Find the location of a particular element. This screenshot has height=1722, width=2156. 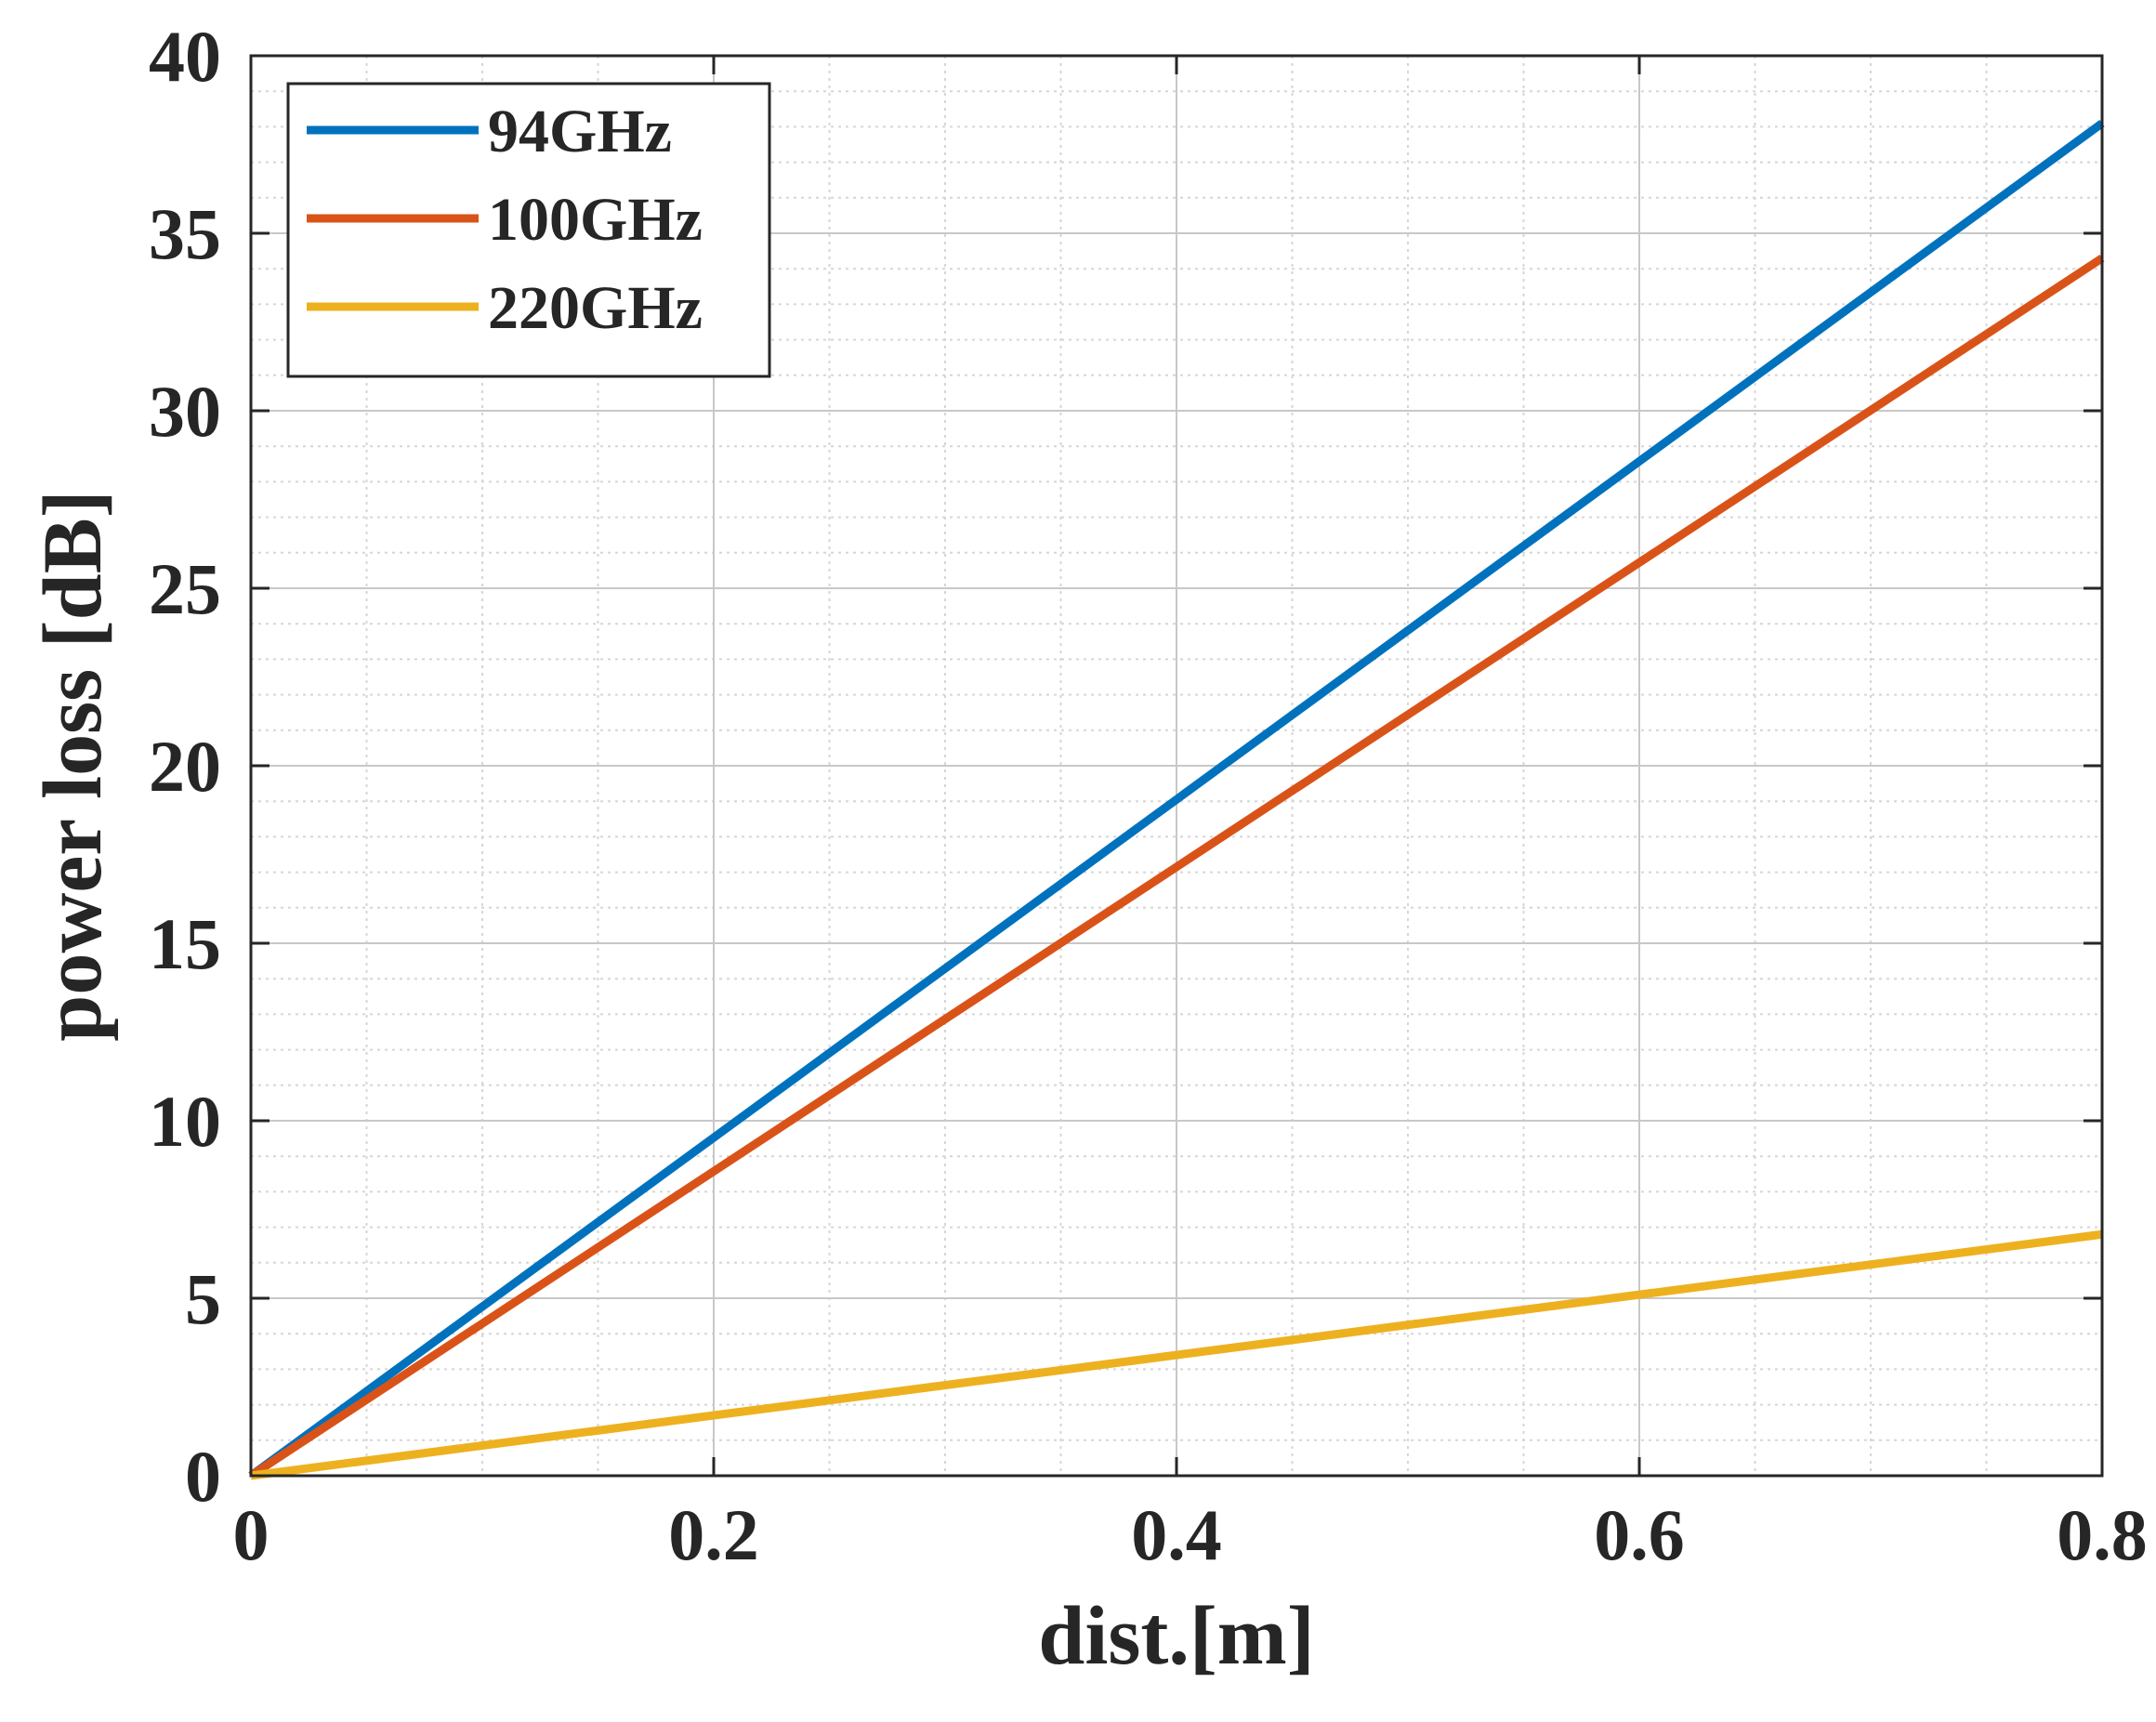

legend: 94GHz 100GHz 220GHz is located at coordinates (529, 230).